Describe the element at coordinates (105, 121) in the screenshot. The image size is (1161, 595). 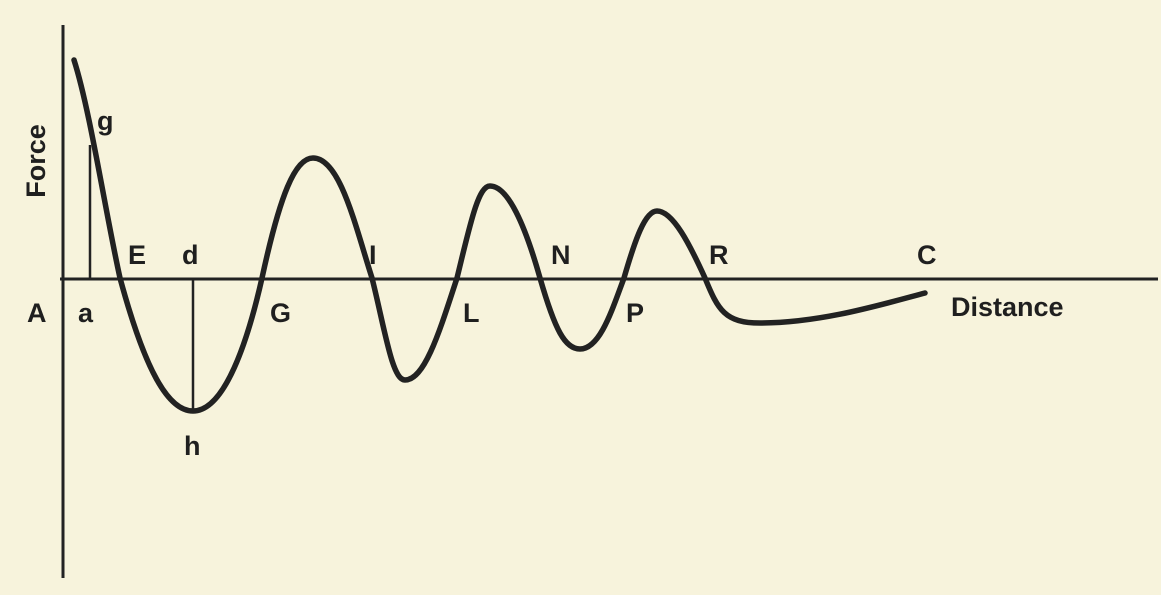
I see `point-label-g: g` at that location.